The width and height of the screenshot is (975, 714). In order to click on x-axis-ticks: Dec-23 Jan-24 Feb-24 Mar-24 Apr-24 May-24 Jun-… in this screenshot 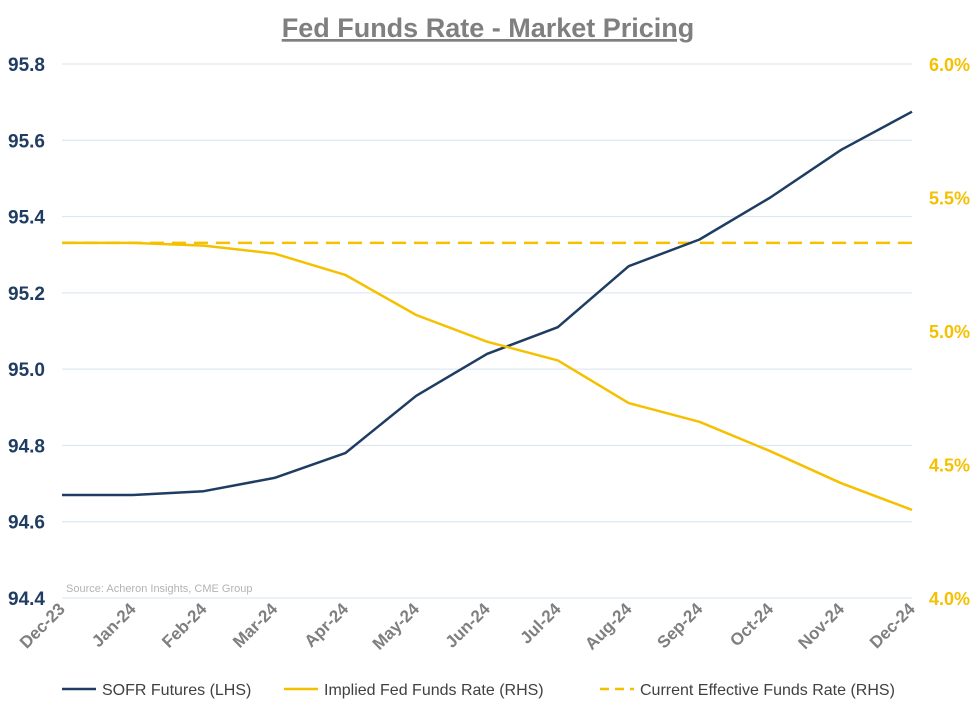, I will do `click(467, 626)`.